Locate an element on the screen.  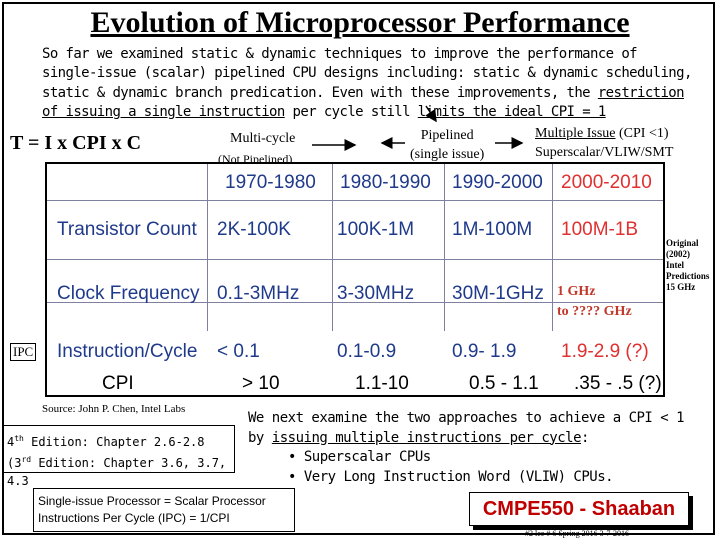
transistor-1980: 100K-1M is located at coordinates (376, 229).